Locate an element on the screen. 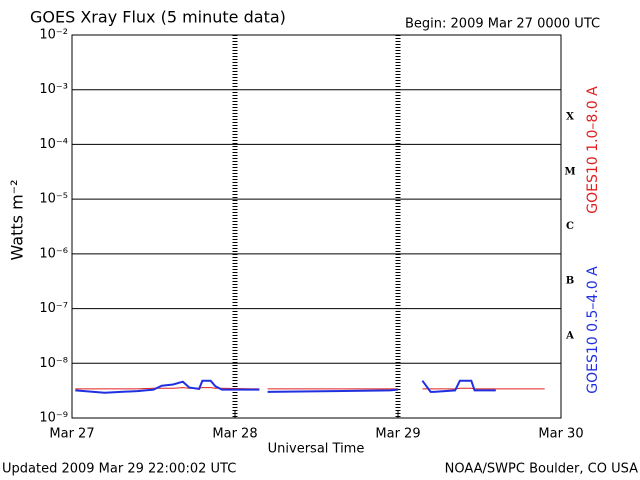 The width and height of the screenshot is (640, 480). flare-class-label: C is located at coordinates (570, 226).